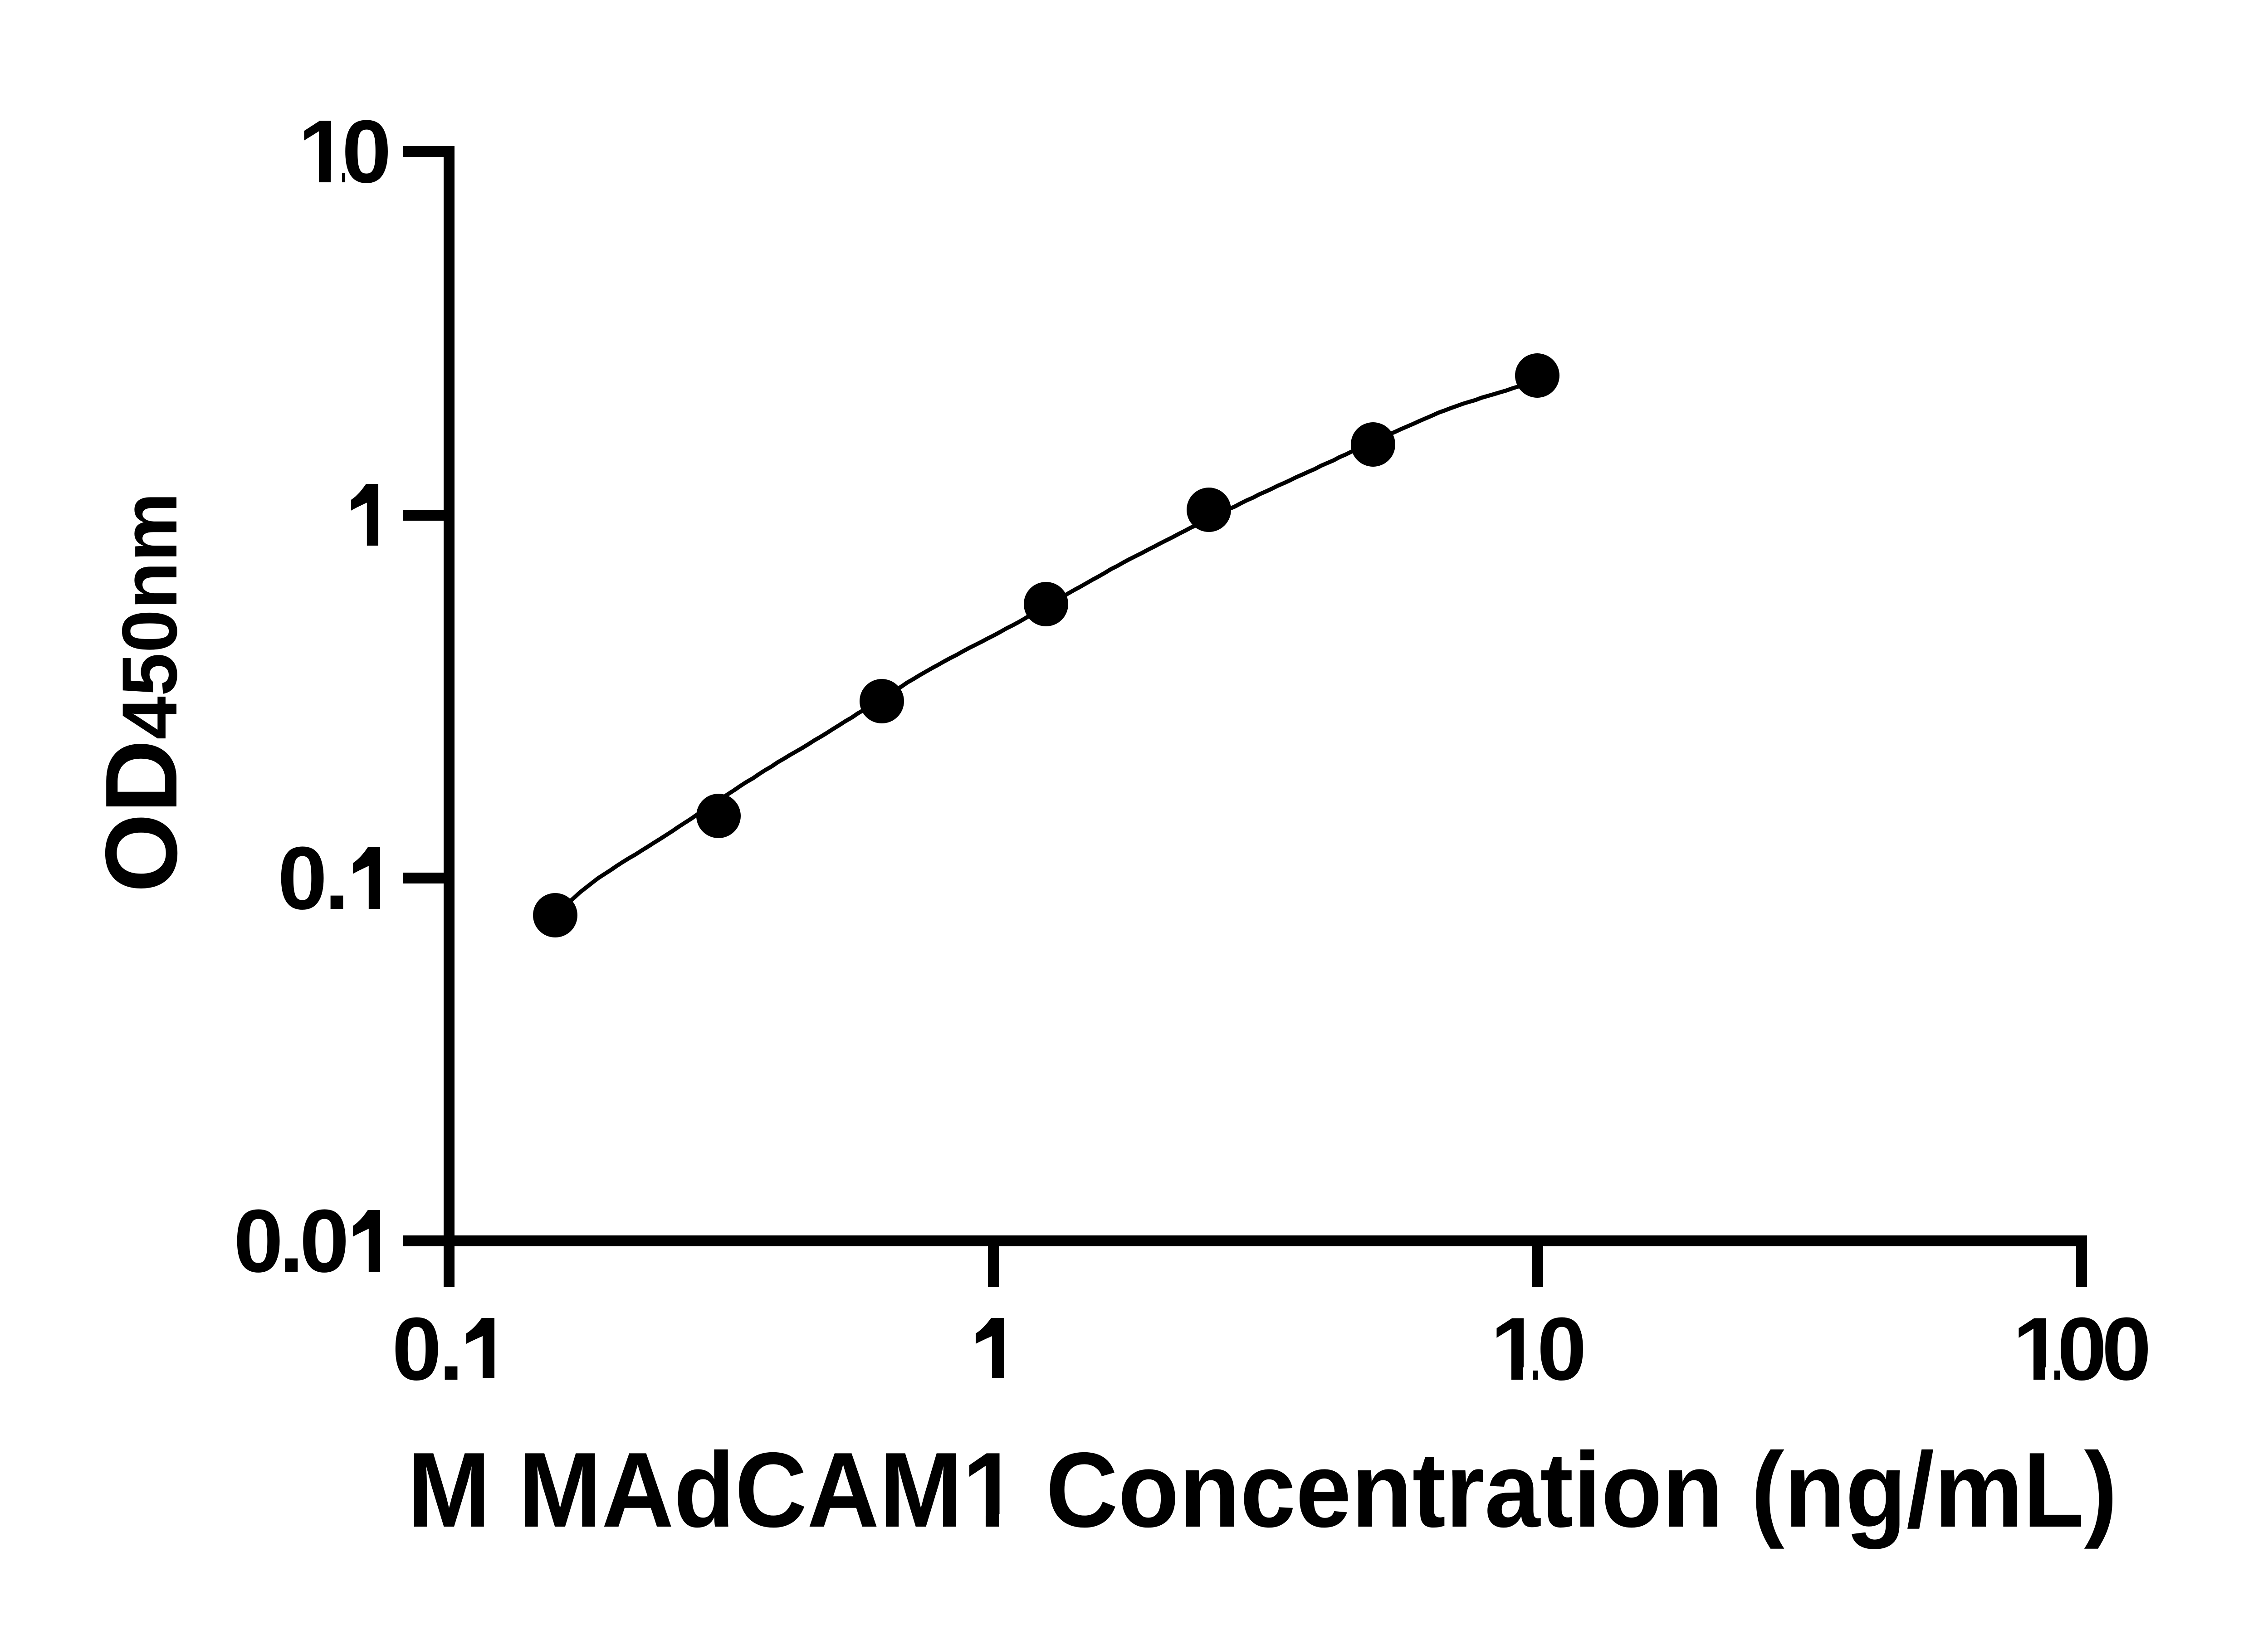  What do you see at coordinates (2082, 1349) in the screenshot?
I see `svg-text: 100` at bounding box center [2082, 1349].